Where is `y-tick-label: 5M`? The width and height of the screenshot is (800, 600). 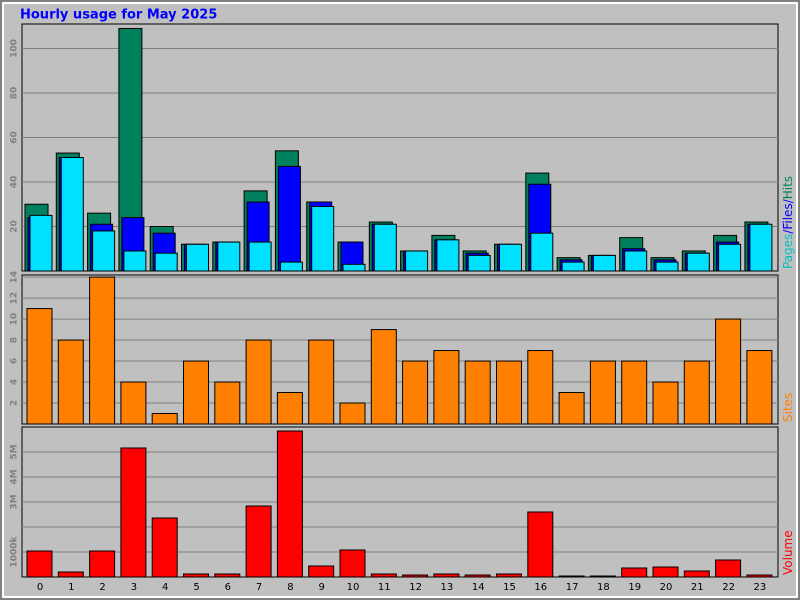 y-tick-label: 5M is located at coordinates (15, 451).